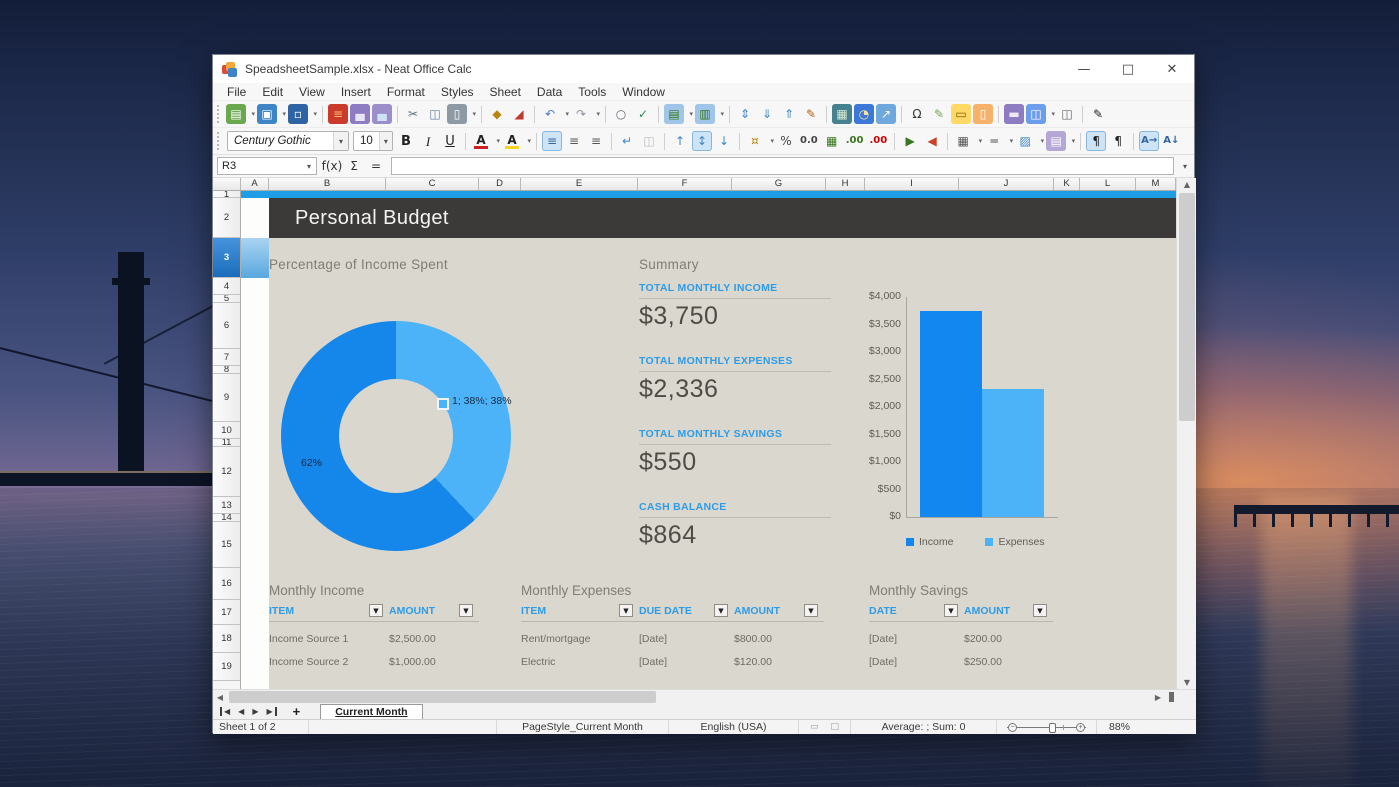 This screenshot has height=787, width=1399. What do you see at coordinates (1108, 184) in the screenshot?
I see `column-header: L` at bounding box center [1108, 184].